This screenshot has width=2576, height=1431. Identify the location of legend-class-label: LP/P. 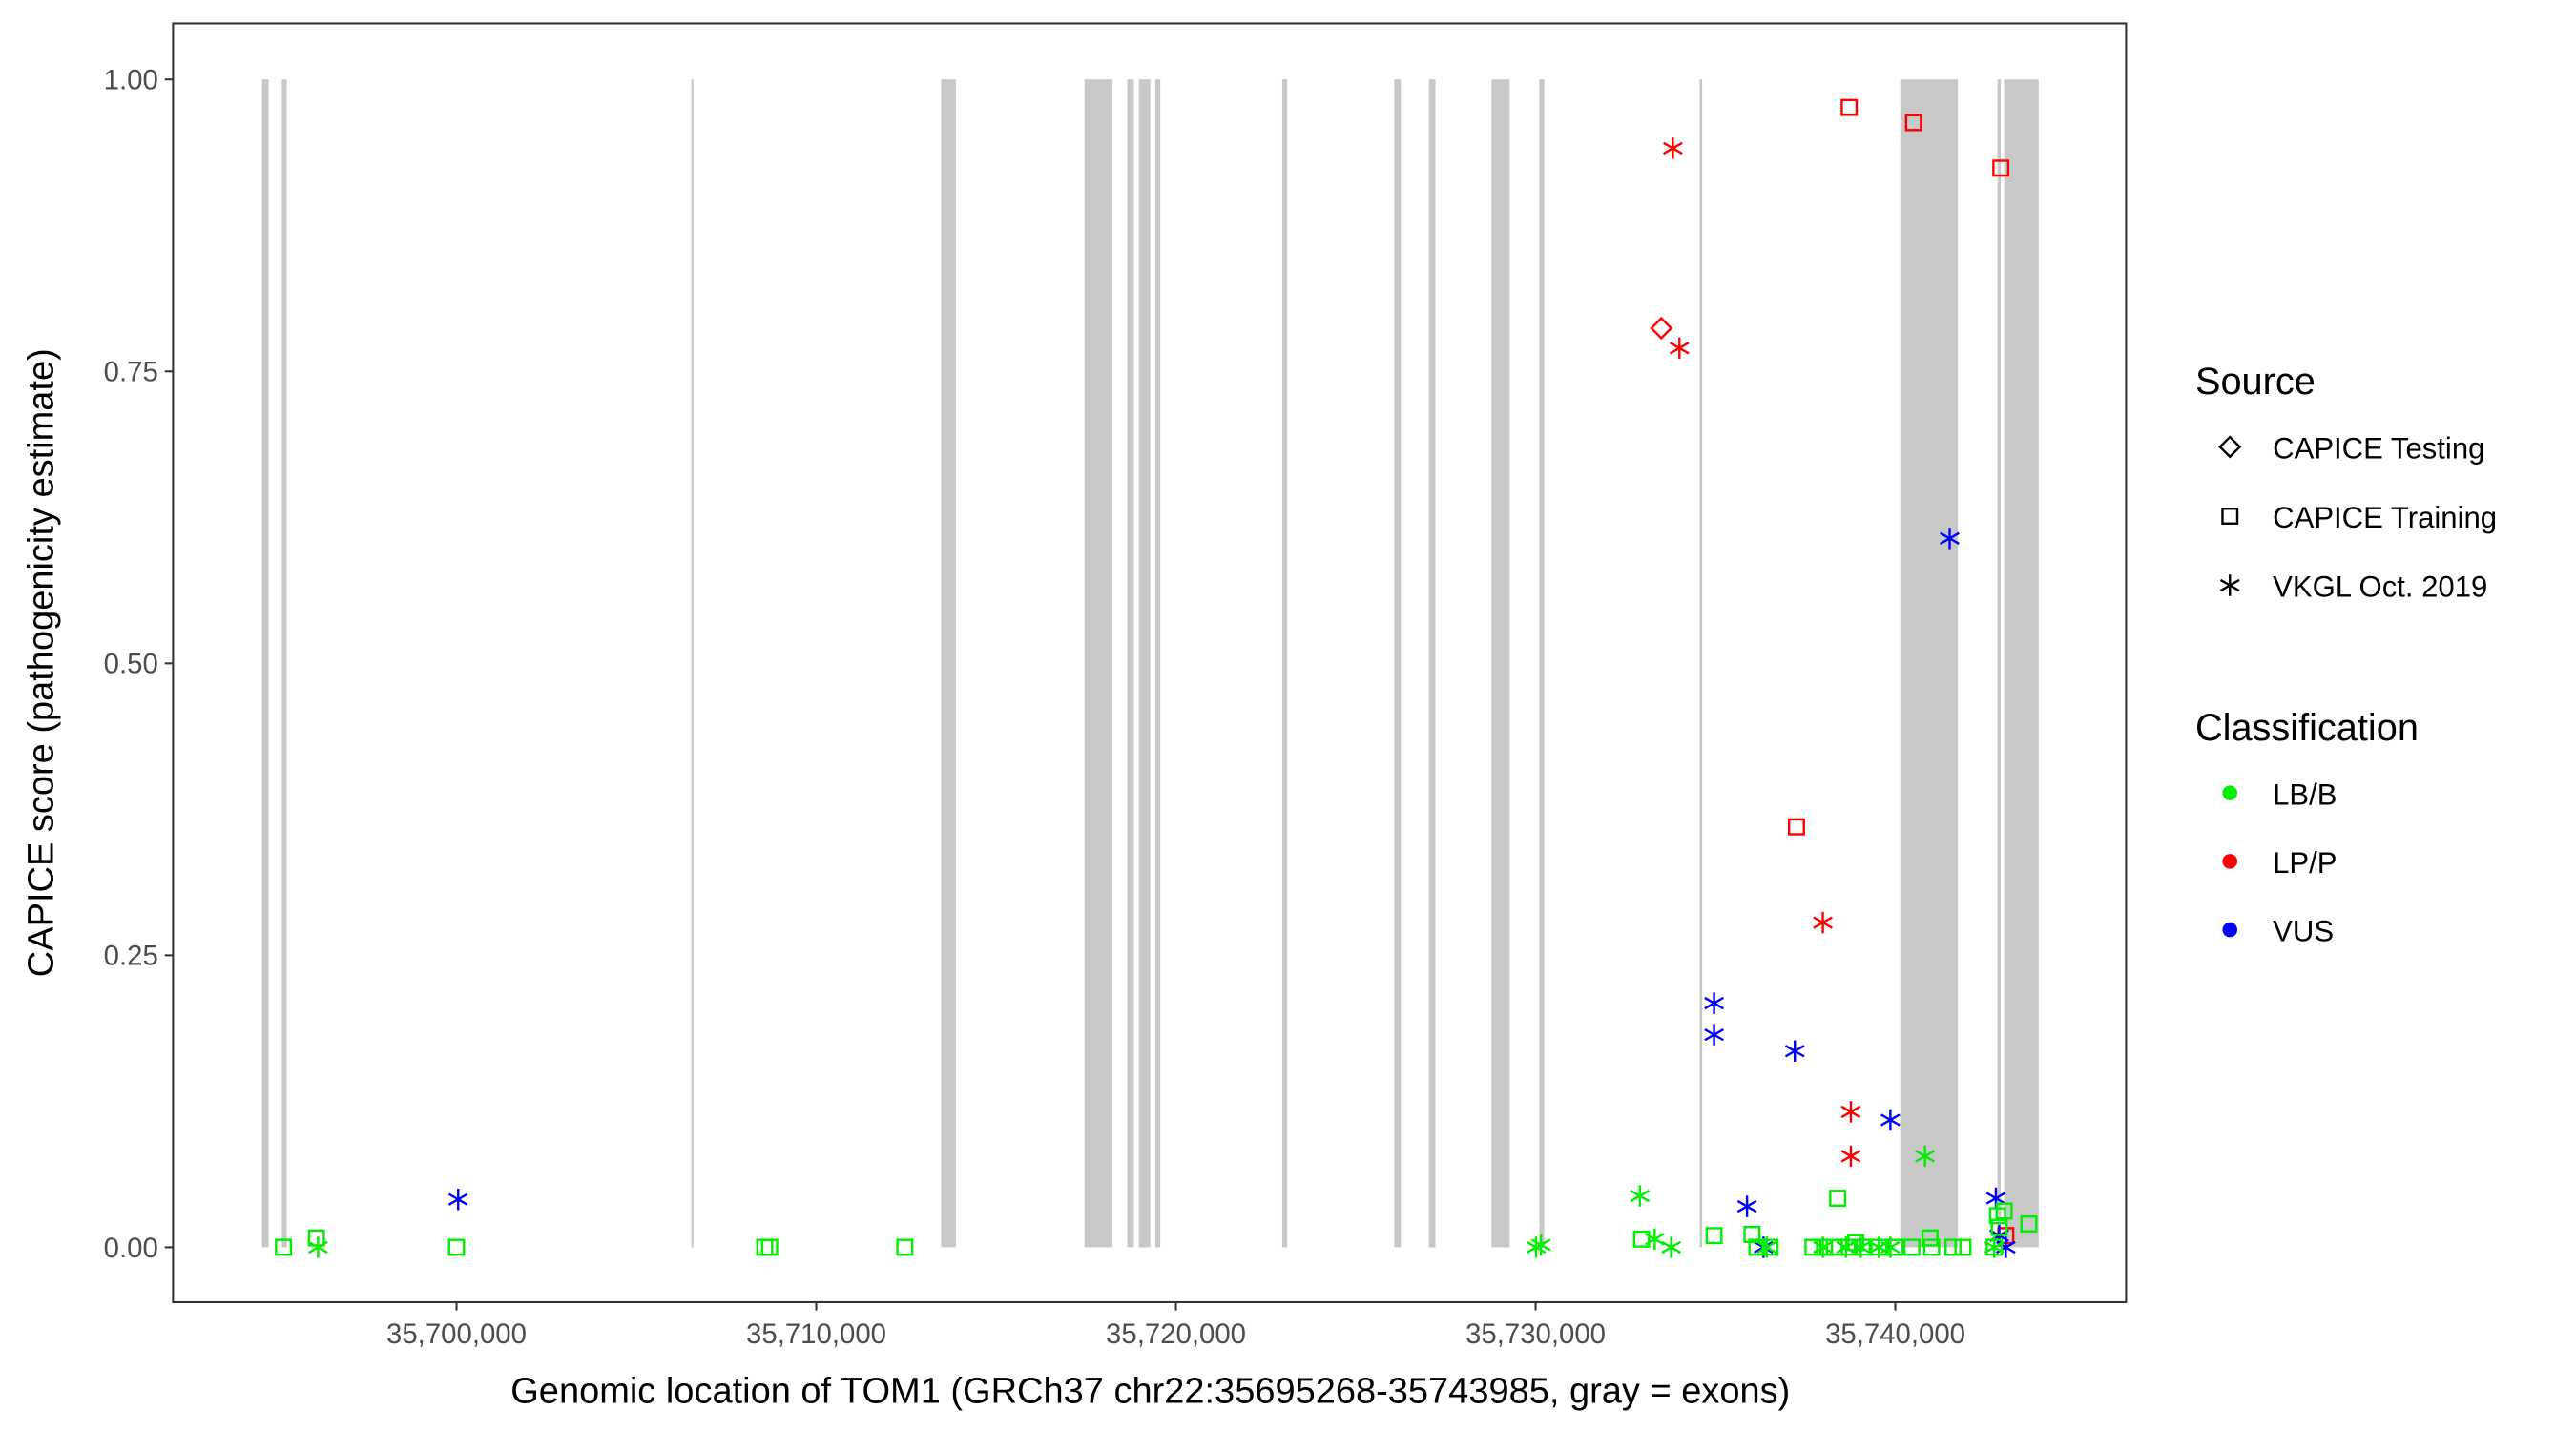
(2305, 863).